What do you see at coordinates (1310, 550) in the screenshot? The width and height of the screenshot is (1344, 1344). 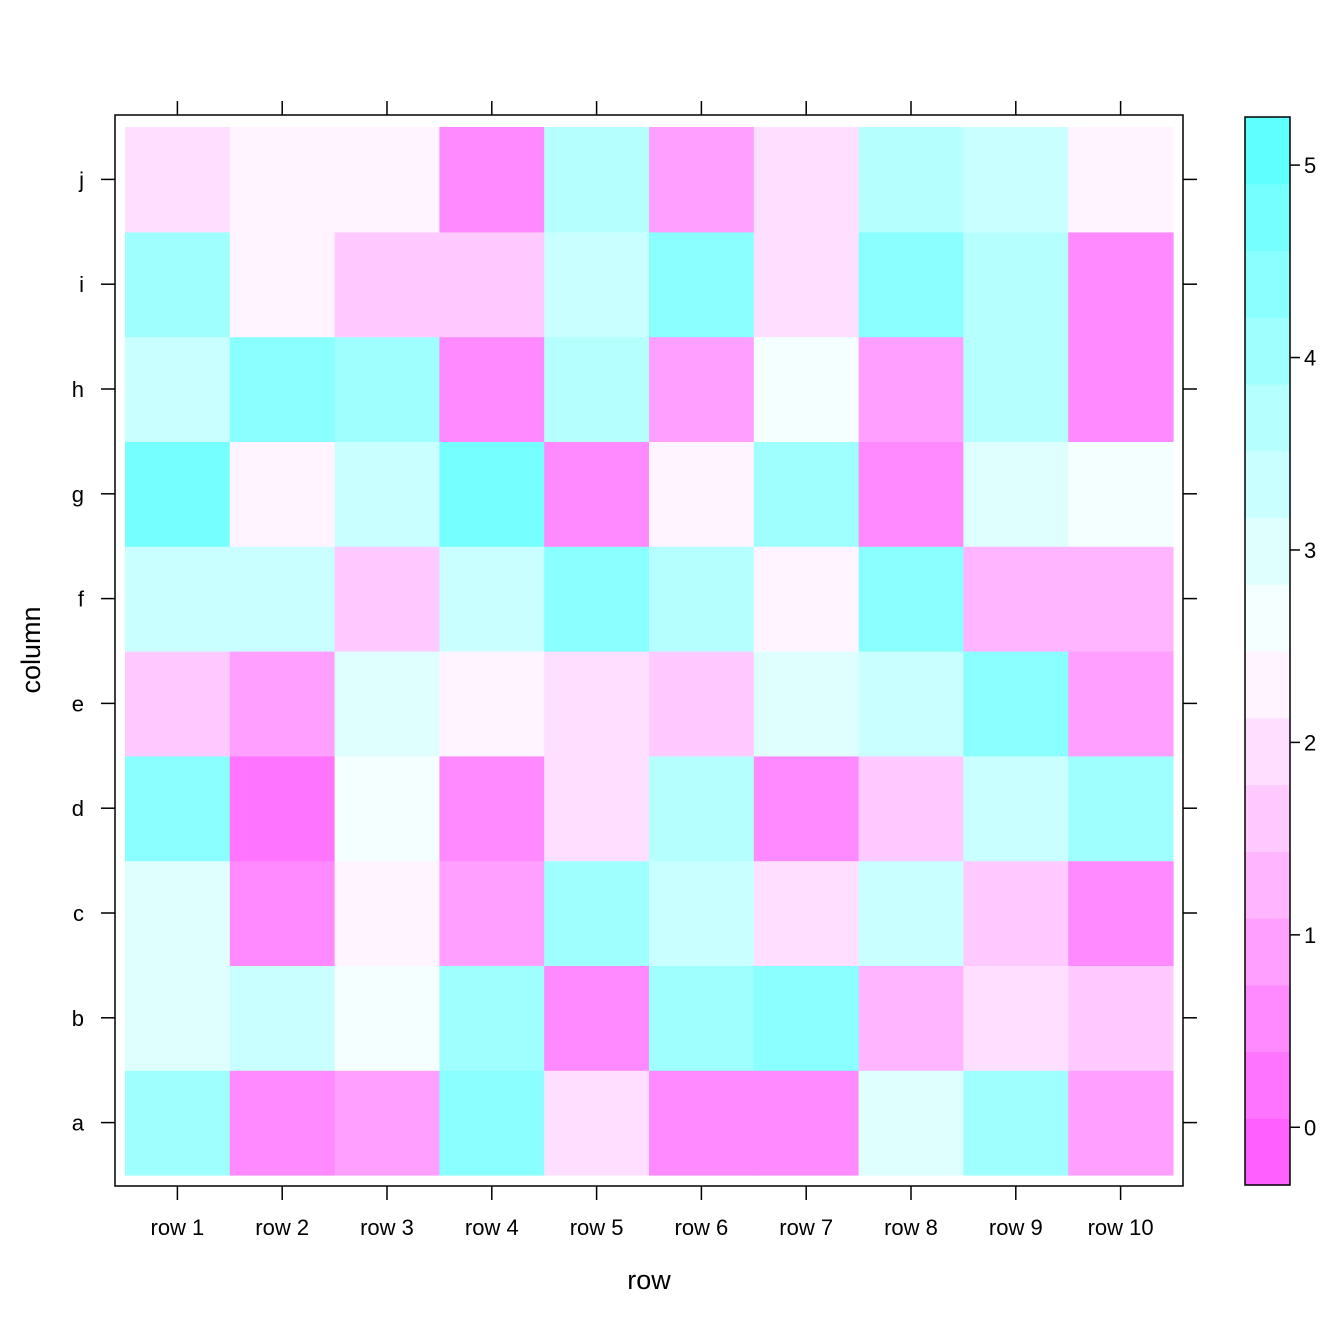 I see `colorbar-tick-label: 3` at bounding box center [1310, 550].